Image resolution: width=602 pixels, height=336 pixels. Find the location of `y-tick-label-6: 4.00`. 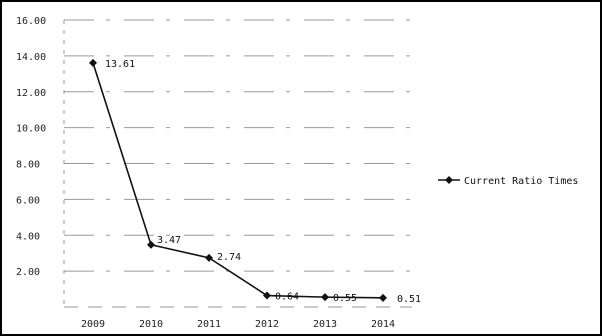

y-tick-label-6: 4.00 is located at coordinates (28, 236).